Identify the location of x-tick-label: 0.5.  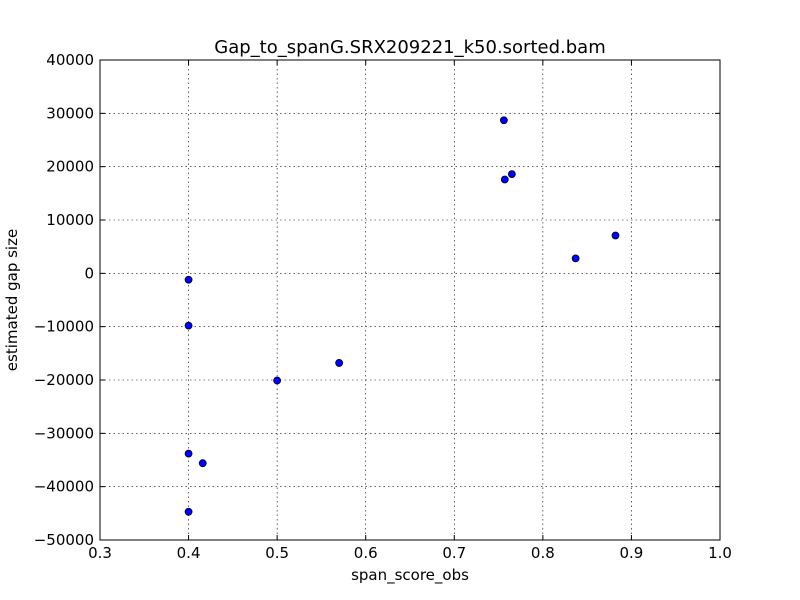
(277, 553).